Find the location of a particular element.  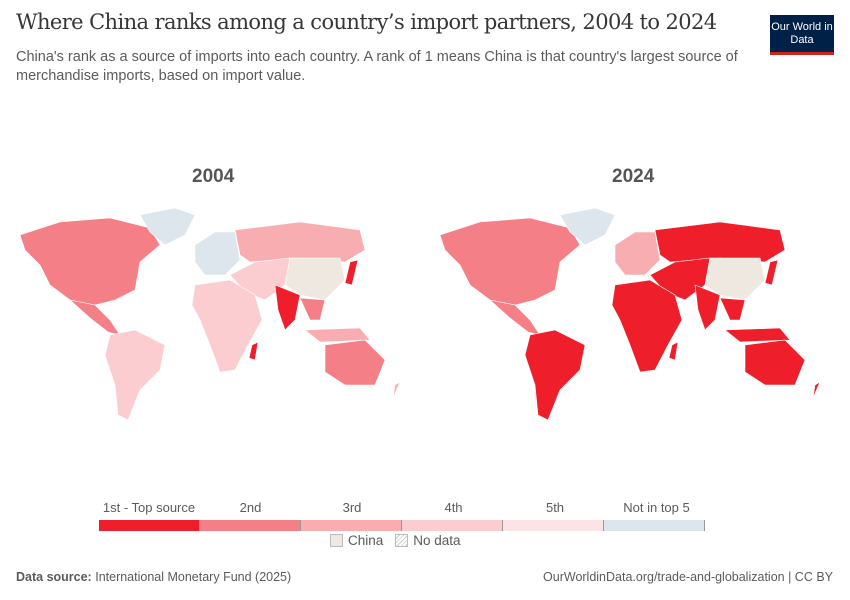

owid-logo: Our World in Data is located at coordinates (802, 35).